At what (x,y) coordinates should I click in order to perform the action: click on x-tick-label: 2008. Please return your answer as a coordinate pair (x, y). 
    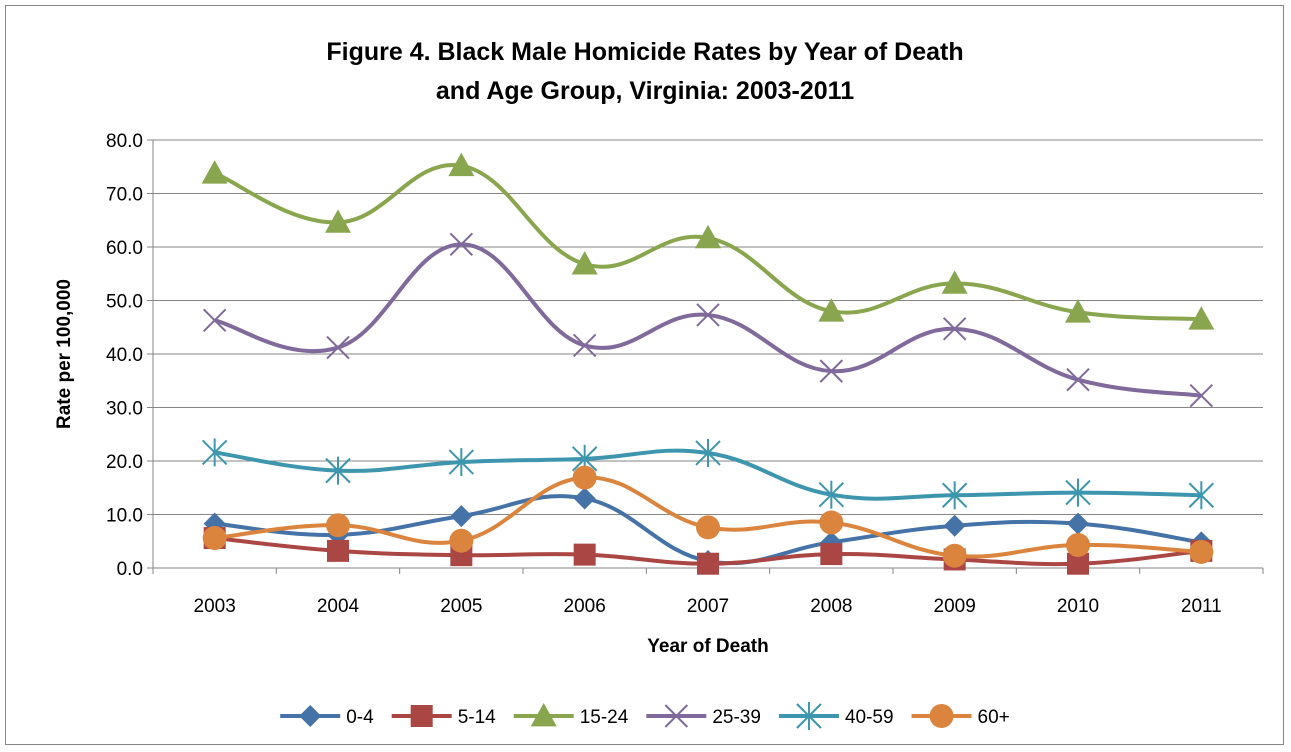
    Looking at the image, I should click on (831, 606).